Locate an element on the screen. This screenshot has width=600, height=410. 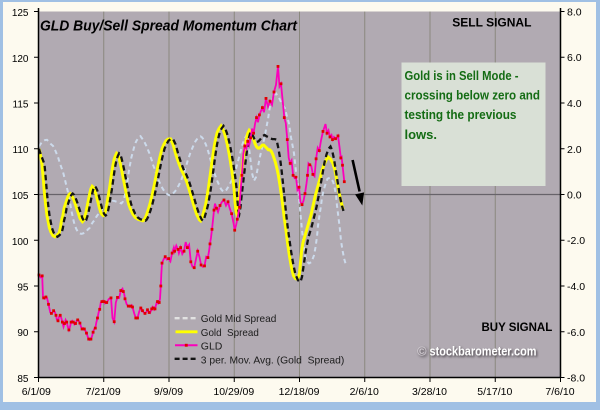
svg-text: 90 is located at coordinates (23, 333).